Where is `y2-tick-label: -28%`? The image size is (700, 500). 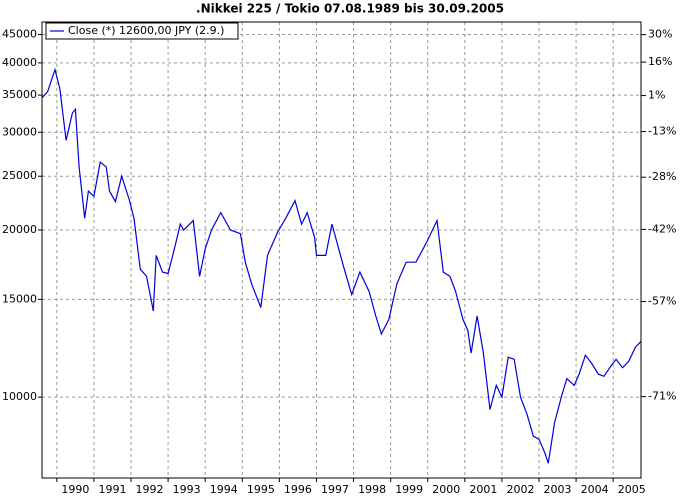
y2-tick-label: -28% is located at coordinates (662, 176).